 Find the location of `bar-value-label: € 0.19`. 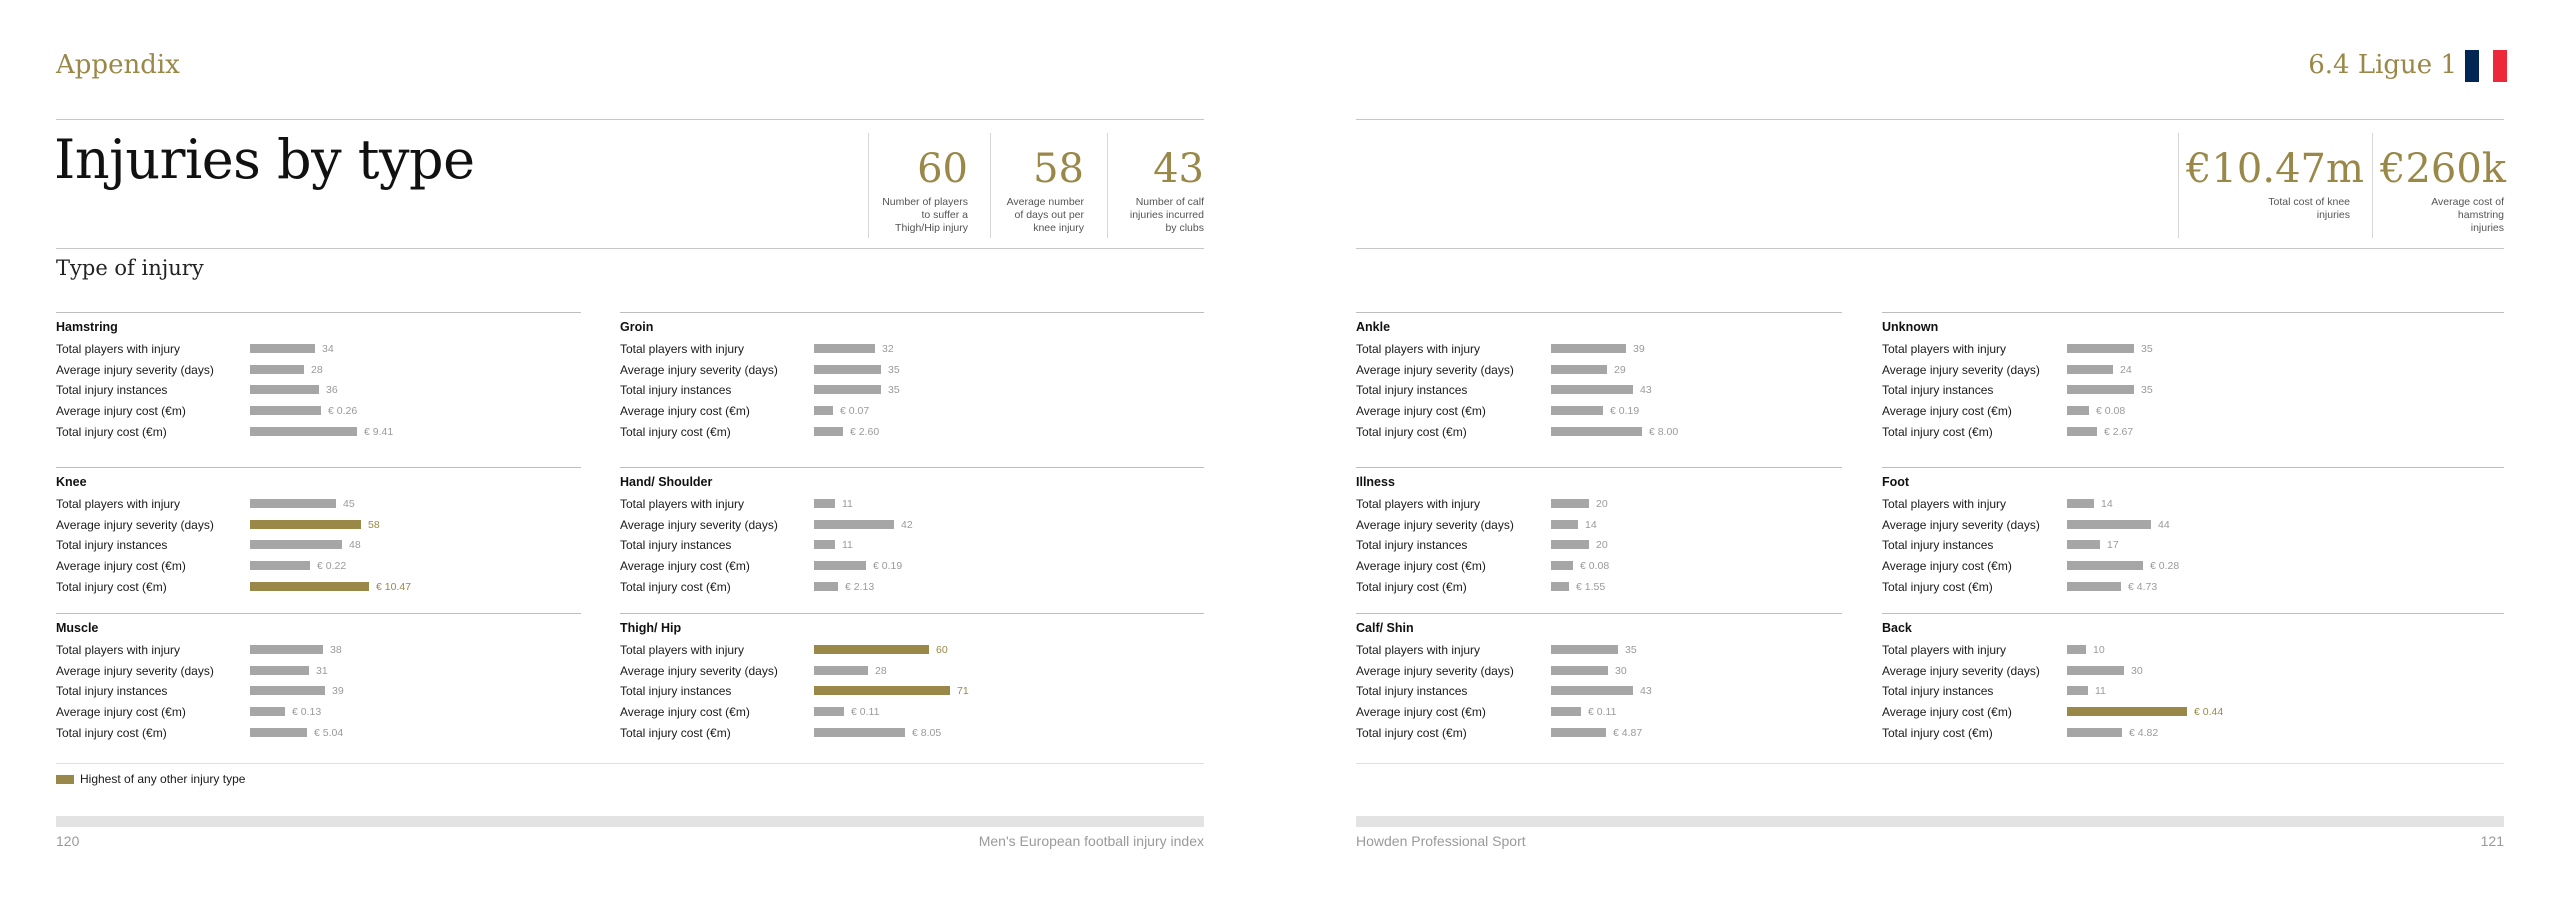

bar-value-label: € 0.19 is located at coordinates (888, 566).